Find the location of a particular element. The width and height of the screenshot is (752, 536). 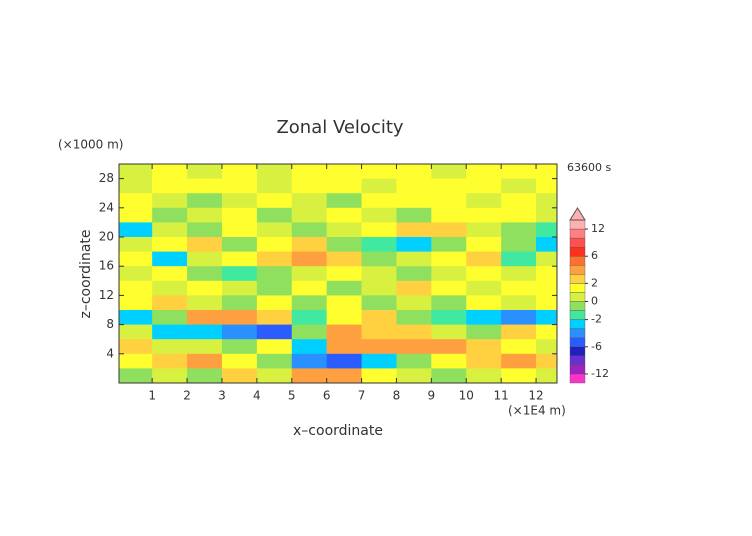

y-axis-label: z–coordinate is located at coordinates (86, 273).